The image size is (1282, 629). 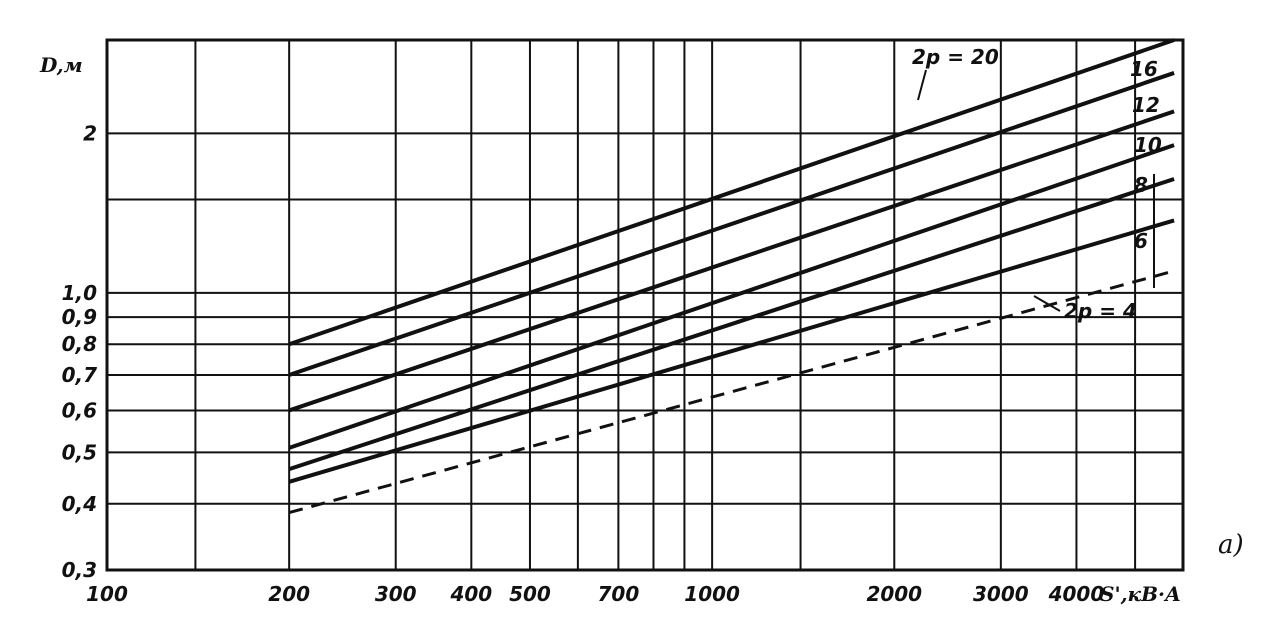 What do you see at coordinates (79, 452) in the screenshot?
I see `y-tick-label: 0,5` at bounding box center [79, 452].